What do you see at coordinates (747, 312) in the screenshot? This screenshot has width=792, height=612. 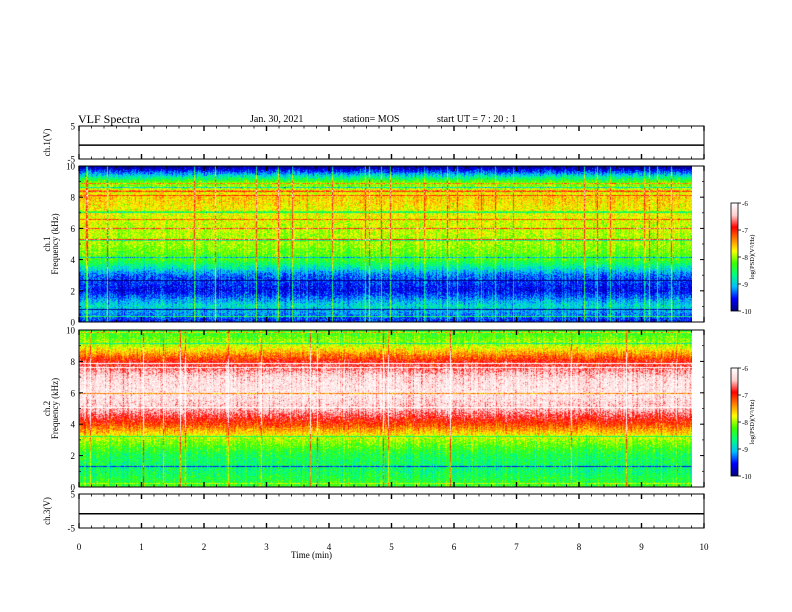 I see `colorbar-1-tick-label: -10` at bounding box center [747, 312].